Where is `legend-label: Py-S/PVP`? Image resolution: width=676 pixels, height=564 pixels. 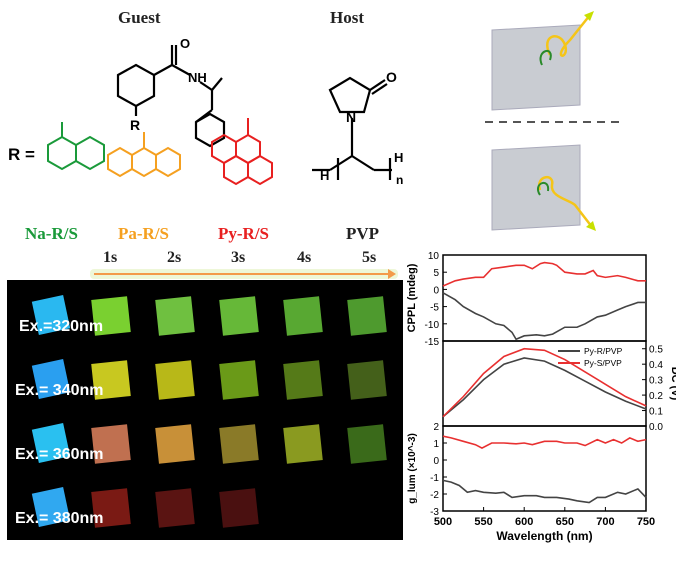
legend-label: Py-S/PVP is located at coordinates (603, 363).